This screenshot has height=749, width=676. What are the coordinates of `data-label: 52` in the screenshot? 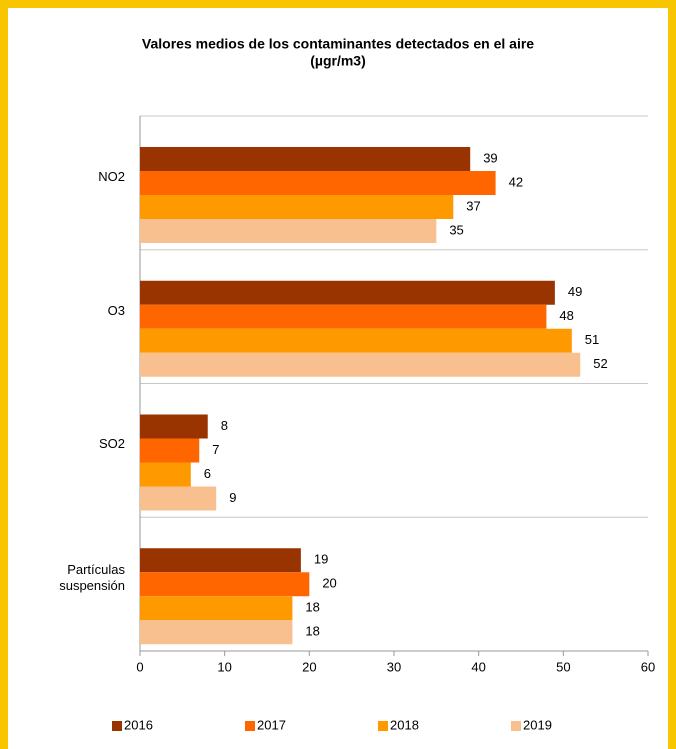 It's located at (600, 363).